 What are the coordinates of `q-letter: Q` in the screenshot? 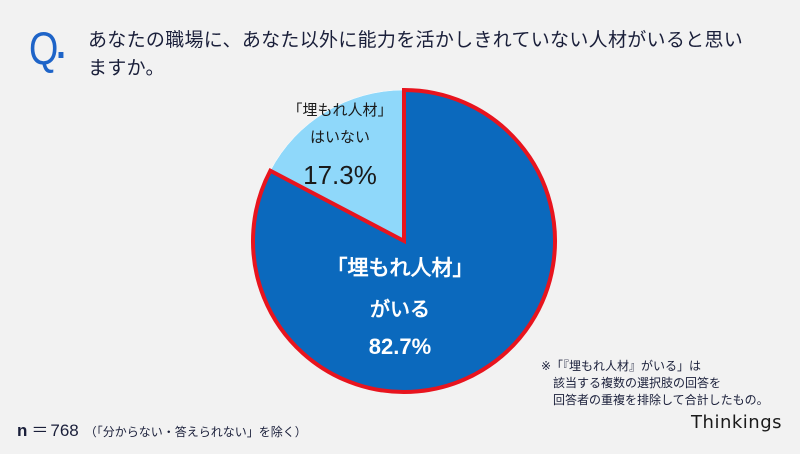 It's located at (43, 48).